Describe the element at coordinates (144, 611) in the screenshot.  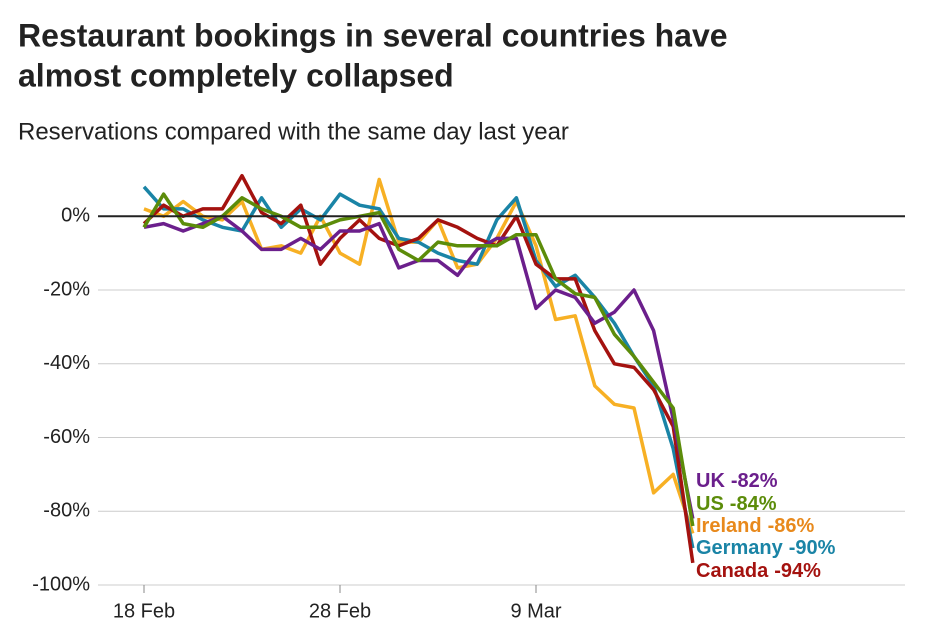
I see `x-tick-label: 18 Feb` at that location.